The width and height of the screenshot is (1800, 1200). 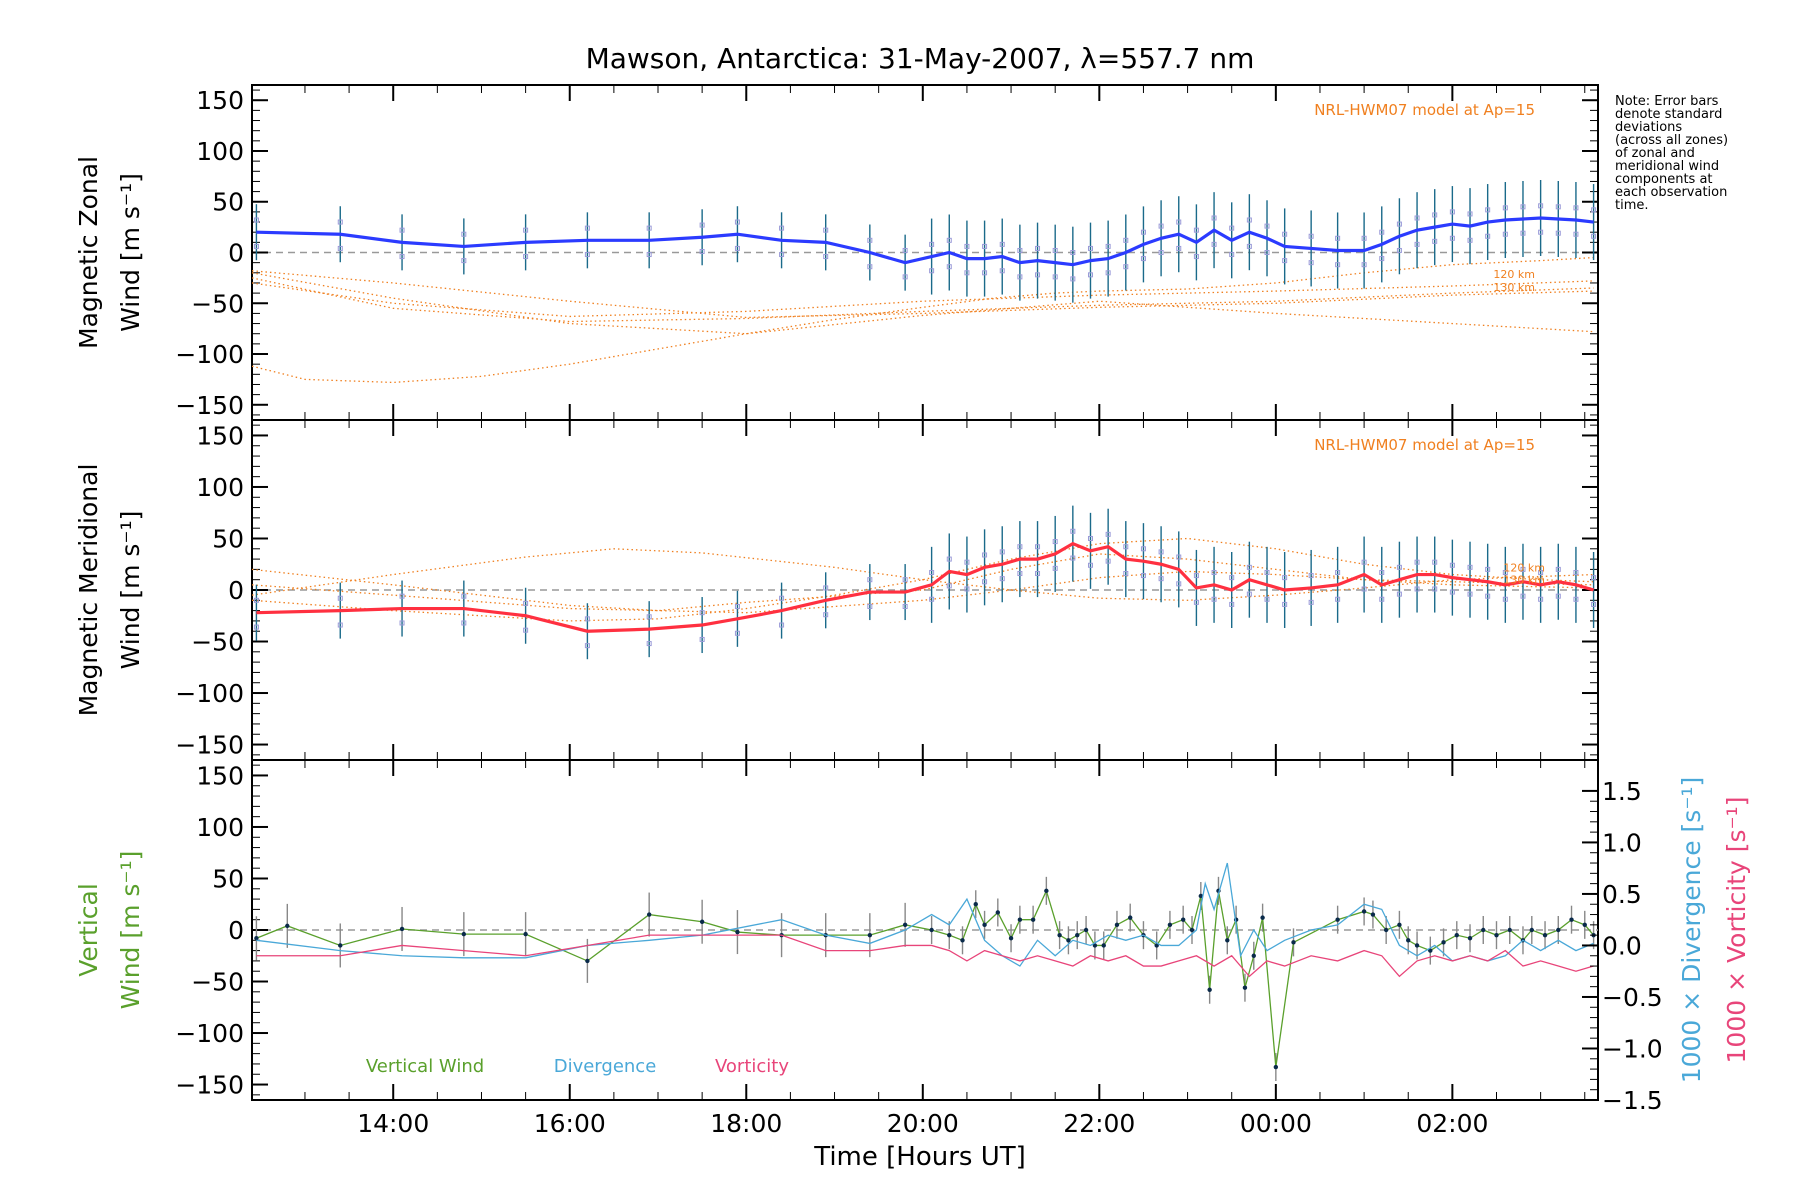 What do you see at coordinates (425, 1066) in the screenshot?
I see `legend-item: Vertical Wind` at bounding box center [425, 1066].